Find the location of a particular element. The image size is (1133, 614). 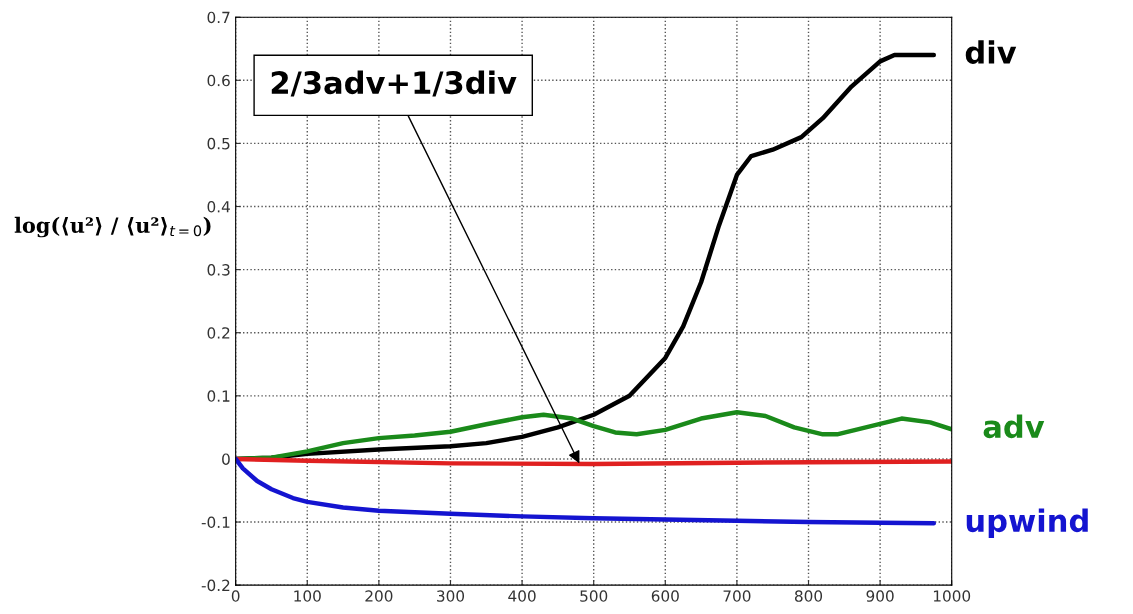

x-tick-label: 700 is located at coordinates (737, 596).